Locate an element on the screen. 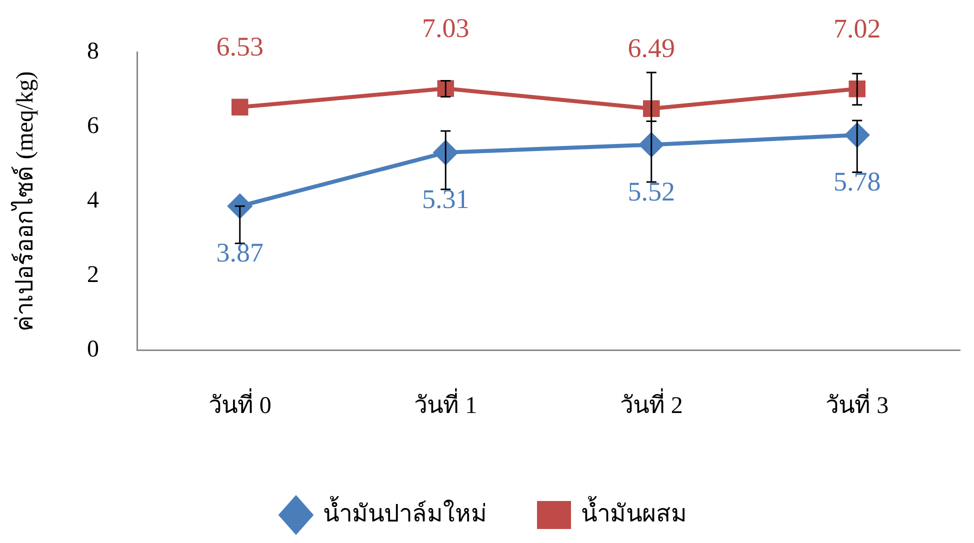 This screenshot has width=974, height=543. data-label: 5.52 is located at coordinates (651, 191).